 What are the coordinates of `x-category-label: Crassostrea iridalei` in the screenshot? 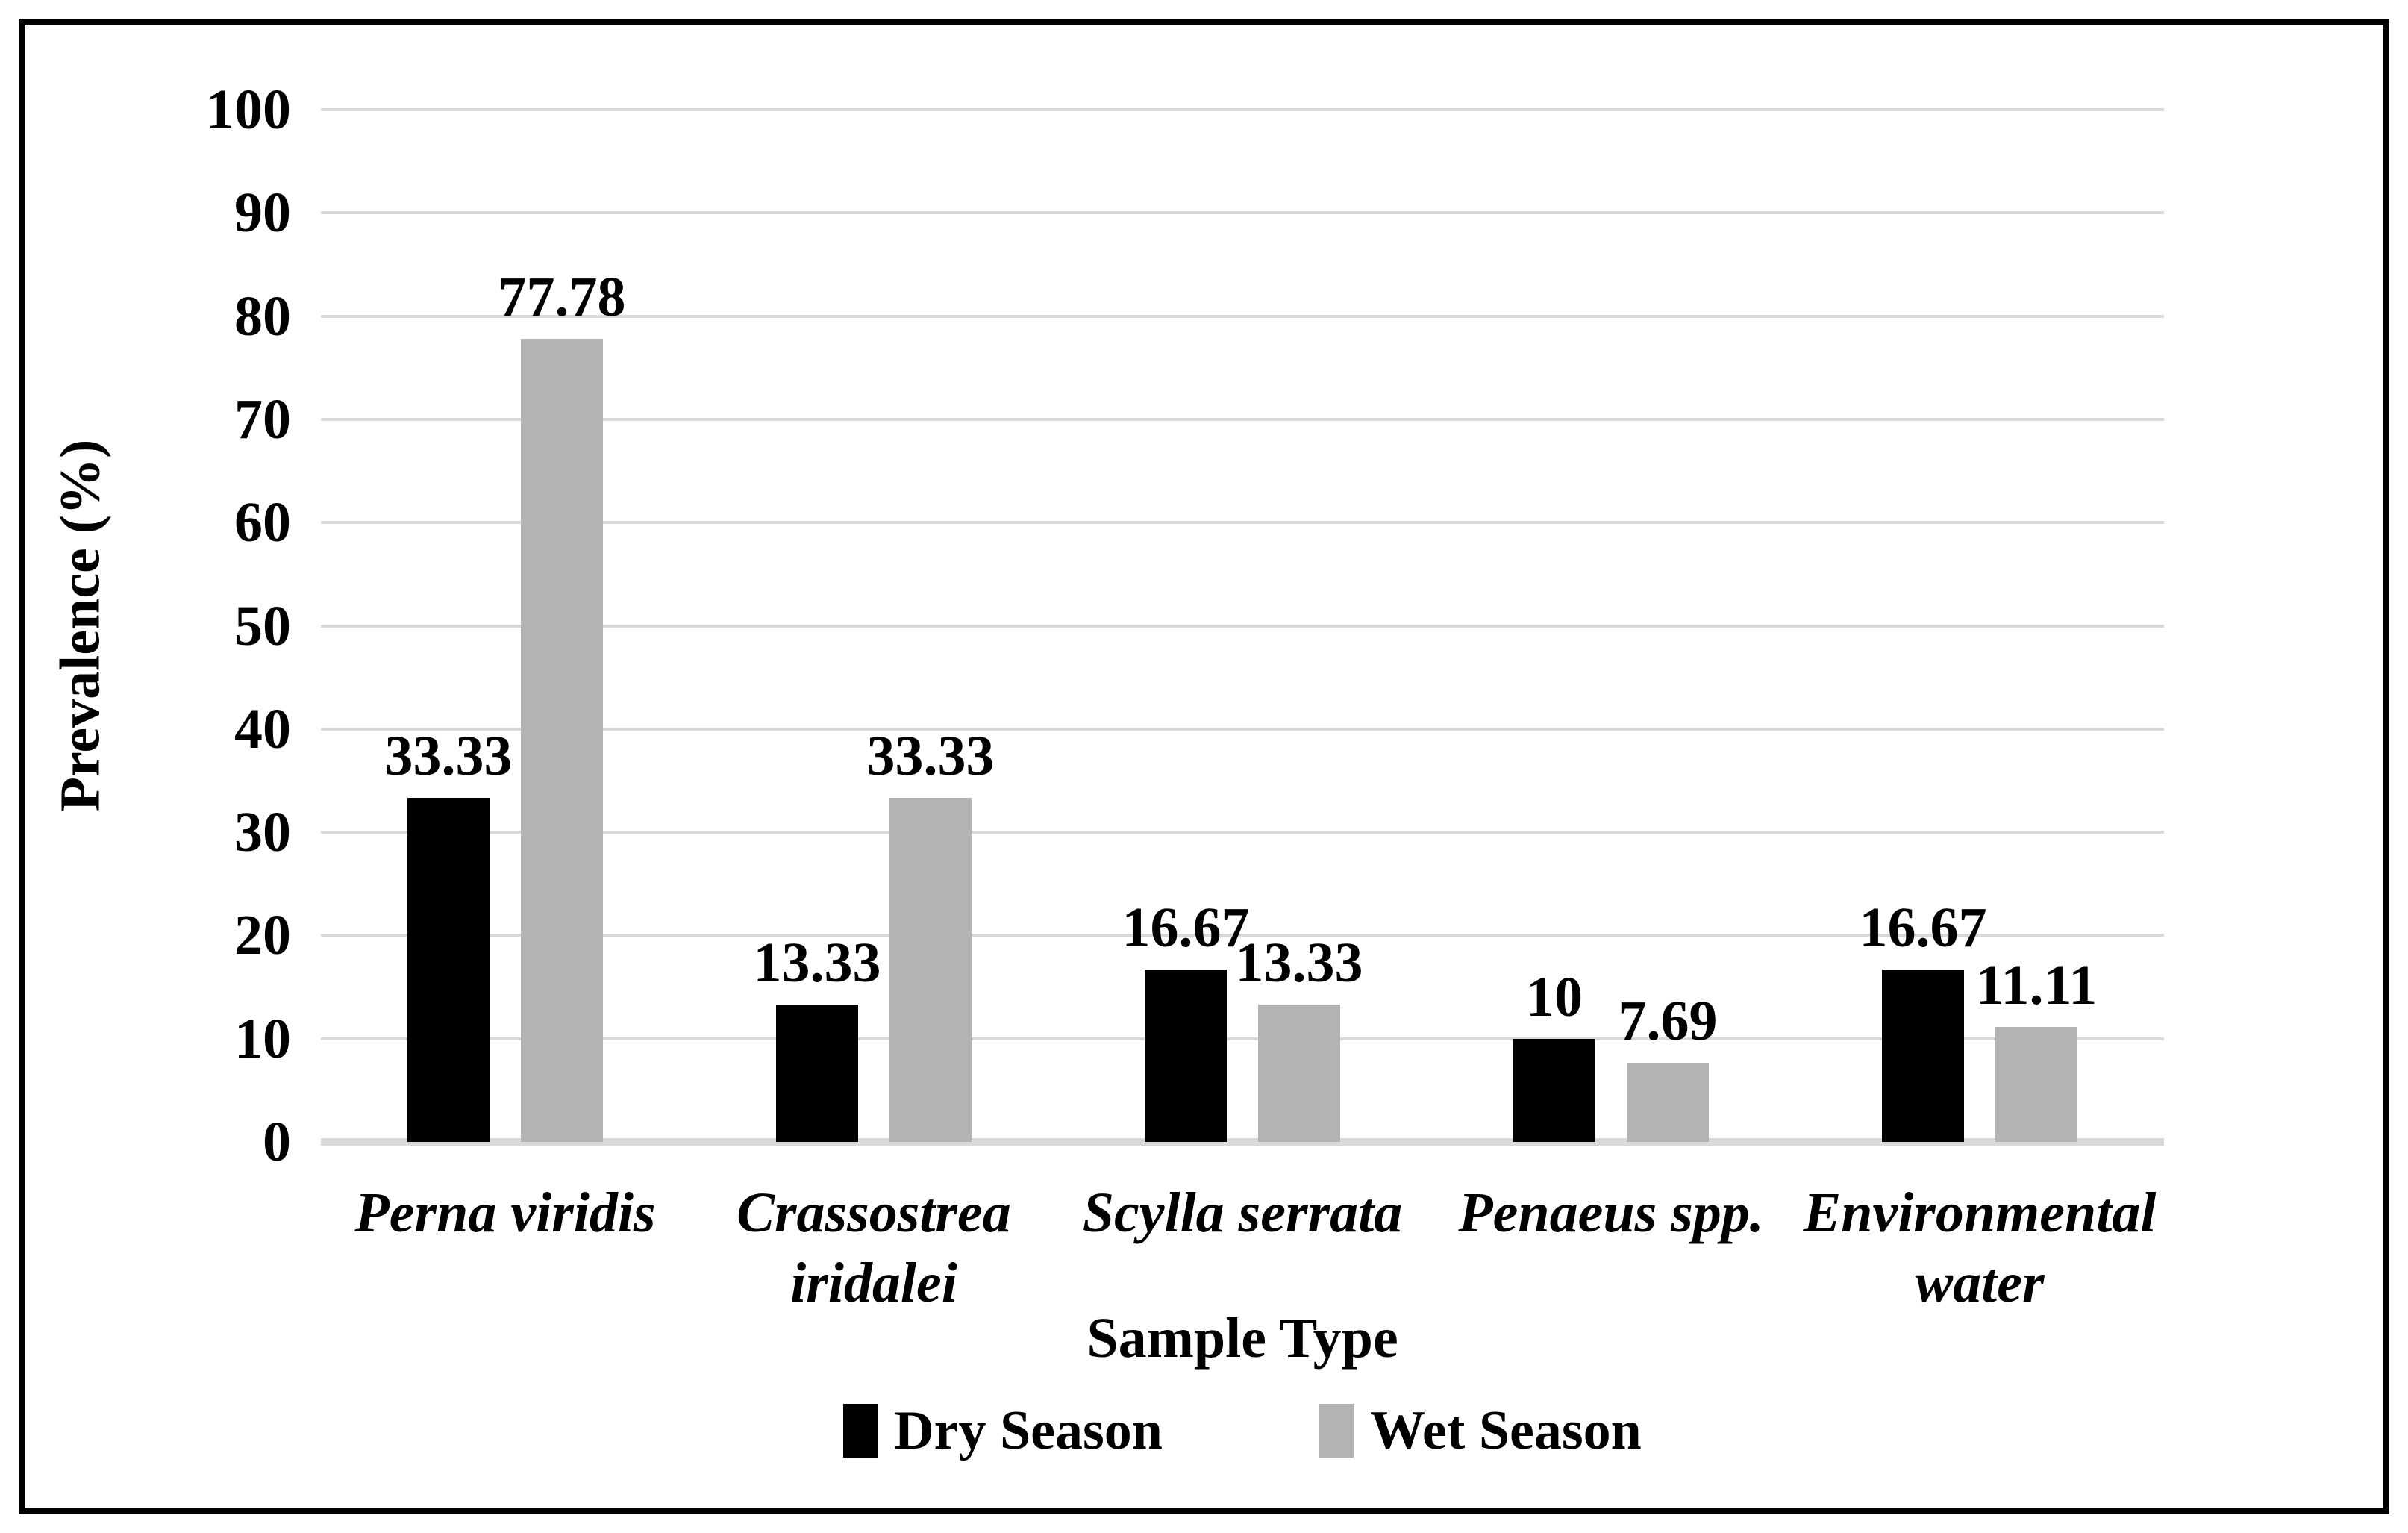 It's located at (873, 1248).